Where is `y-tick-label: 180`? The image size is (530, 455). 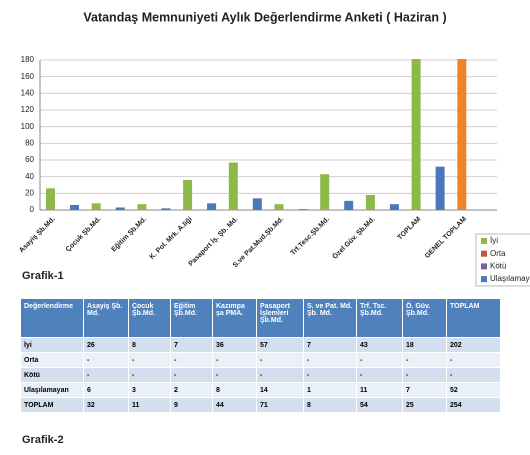 y-tick-label: 180 is located at coordinates (28, 59).